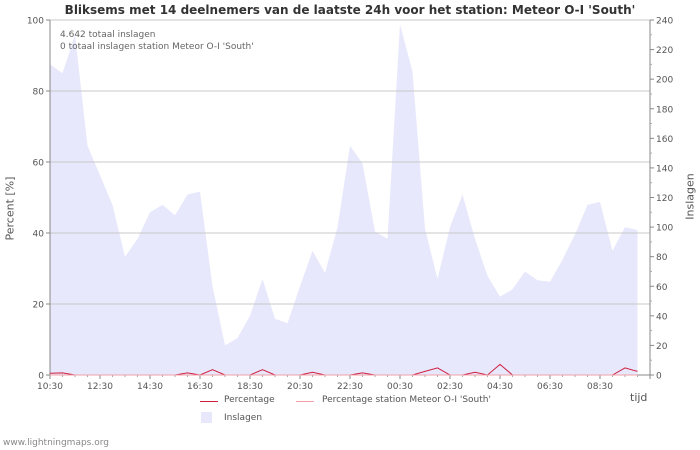 The width and height of the screenshot is (700, 450). What do you see at coordinates (600, 387) in the screenshot?
I see `x-tick-label-08:30: 08:30` at bounding box center [600, 387].